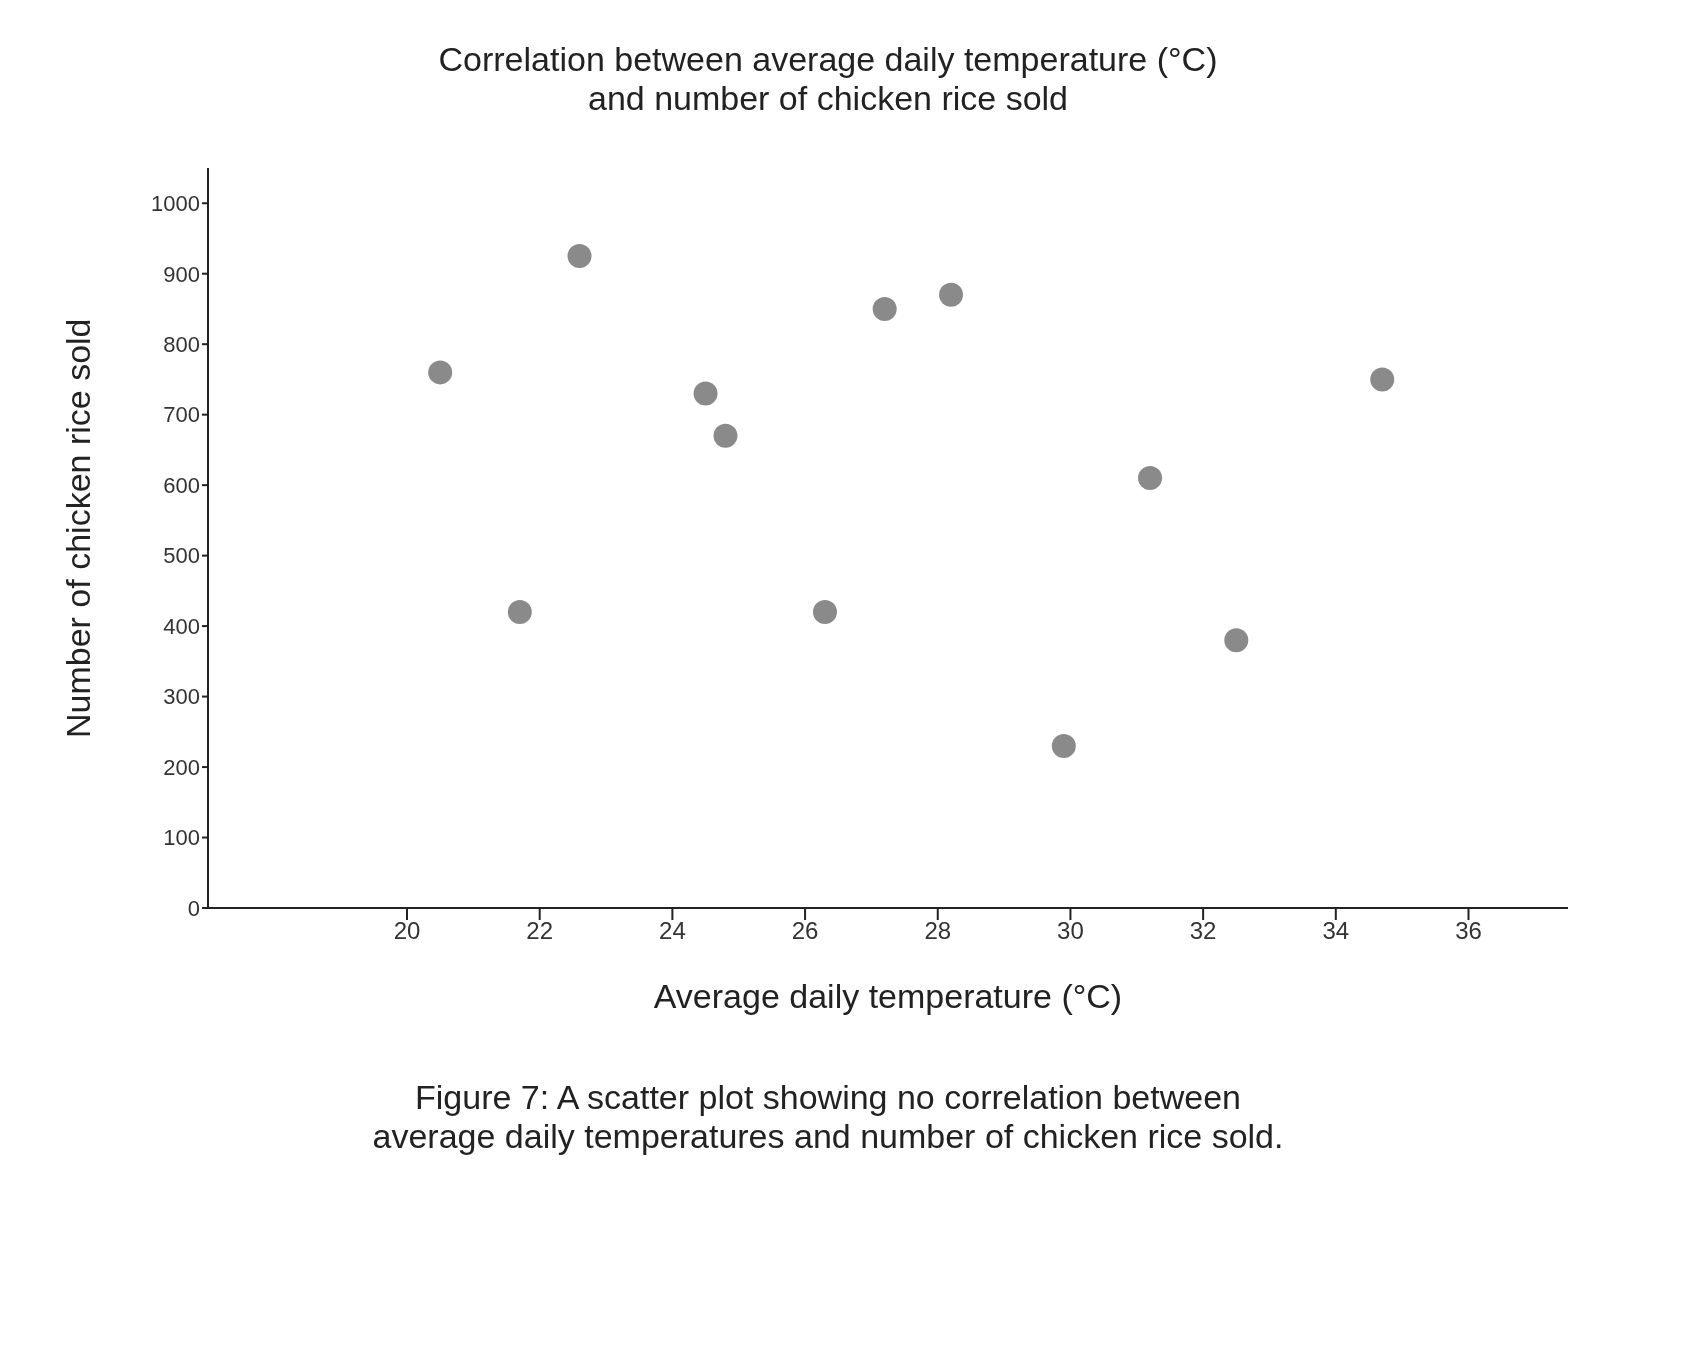 This screenshot has width=1692, height=1352. I want to click on y-tick-label: 600, so click(181, 485).